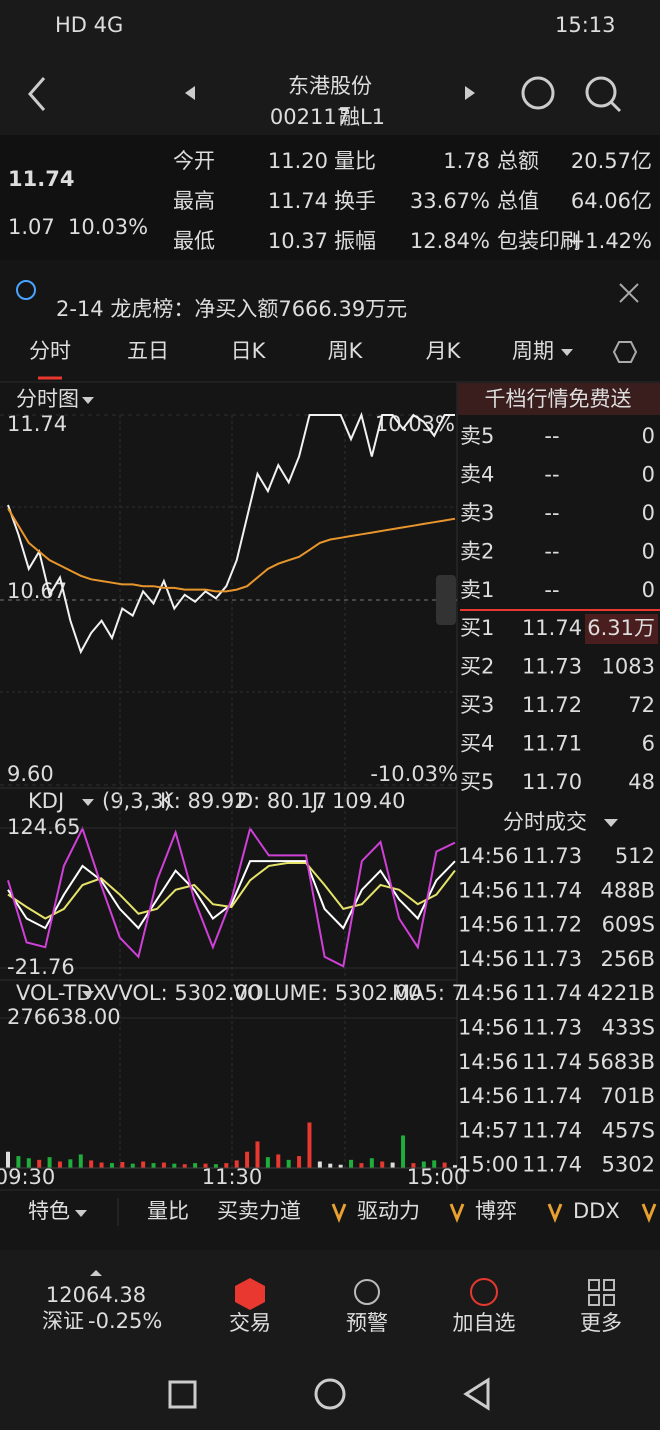 This screenshot has height=1430, width=660. Describe the element at coordinates (477, 590) in the screenshot. I see `book-label: 卖1` at that location.